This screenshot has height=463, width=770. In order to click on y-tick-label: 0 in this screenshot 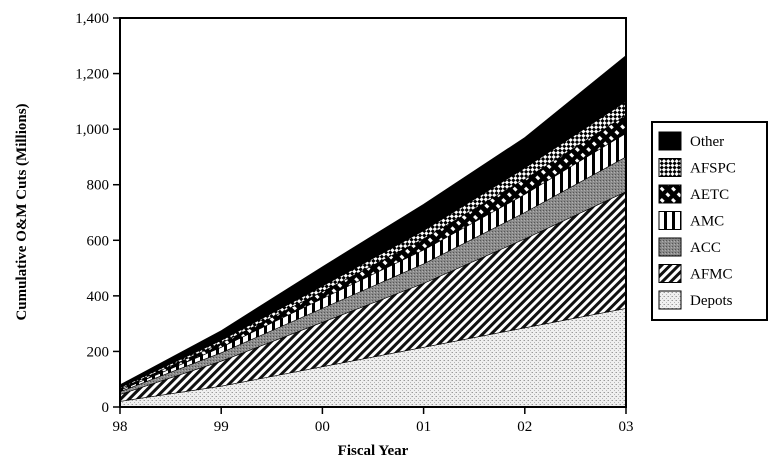, I will do `click(106, 408)`.